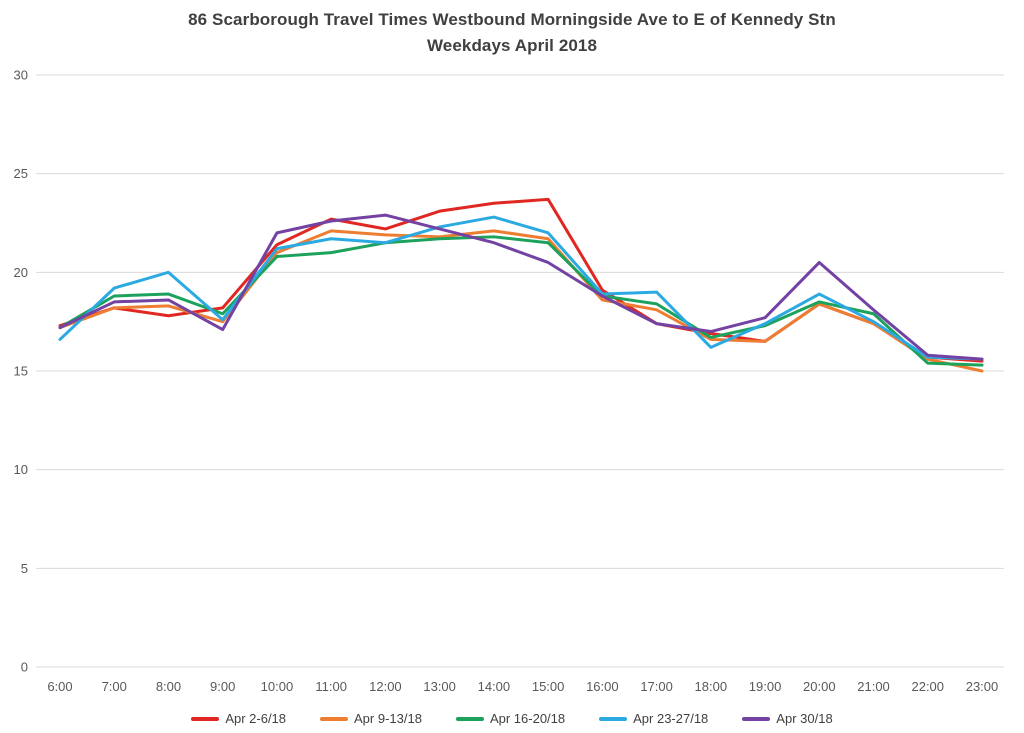  Describe the element at coordinates (711, 686) in the screenshot. I see `x-tick-label: 18:00` at that location.